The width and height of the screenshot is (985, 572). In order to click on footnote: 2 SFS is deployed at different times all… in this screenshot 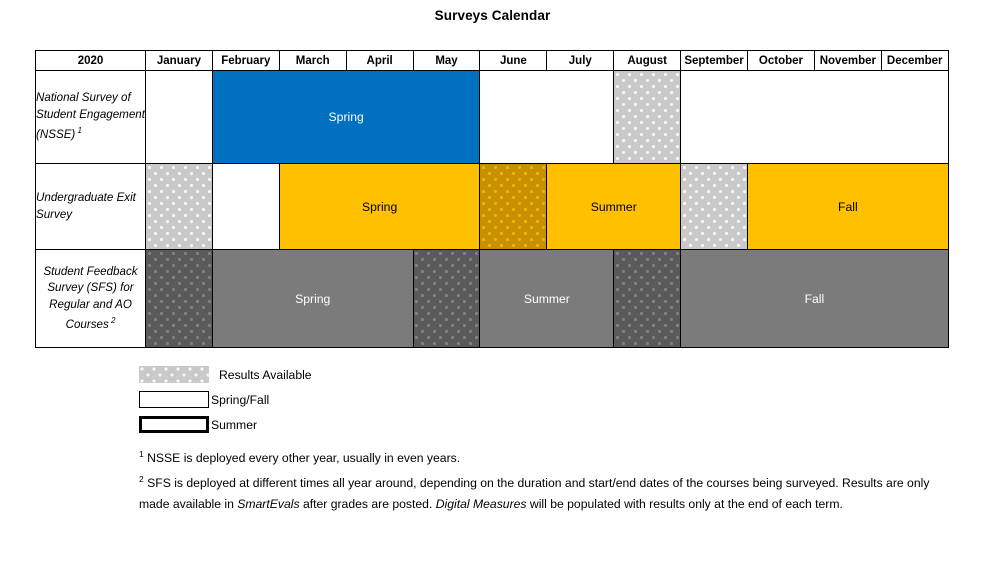, I will do `click(539, 492)`.